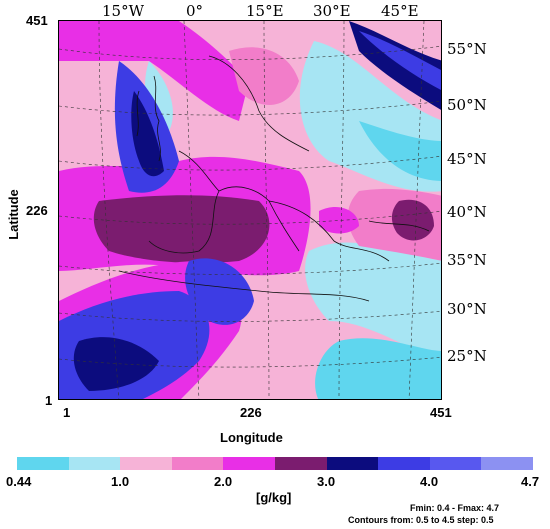 This screenshot has width=550, height=529. What do you see at coordinates (123, 11) in the screenshot?
I see `lon-label-15w: 15°W` at bounding box center [123, 11].